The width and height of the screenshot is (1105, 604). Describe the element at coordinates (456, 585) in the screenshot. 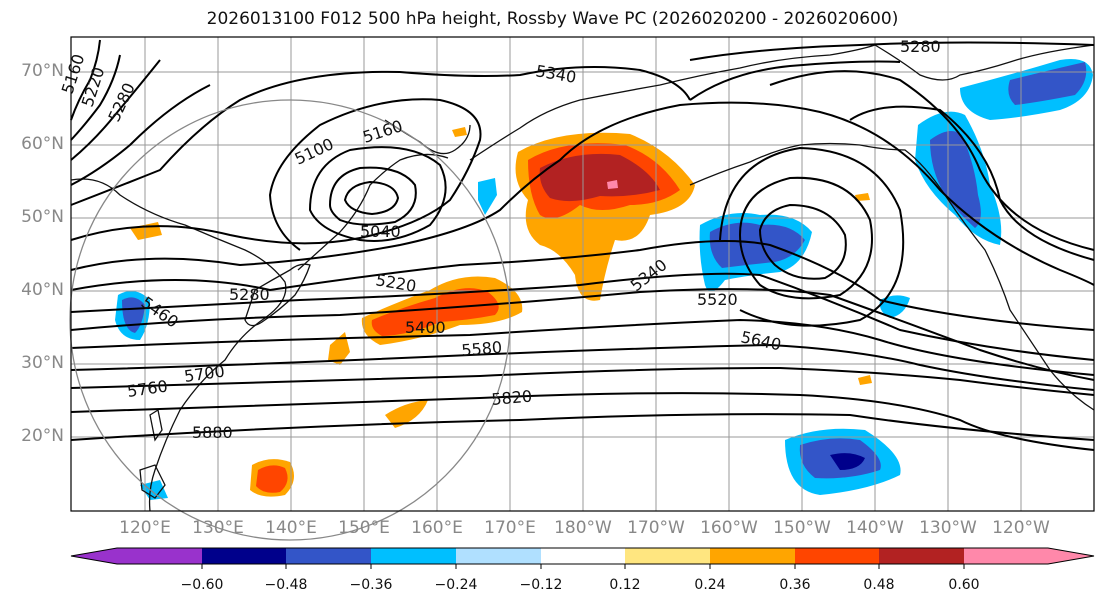

I see `colorbar-tick-label: −0.24` at that location.